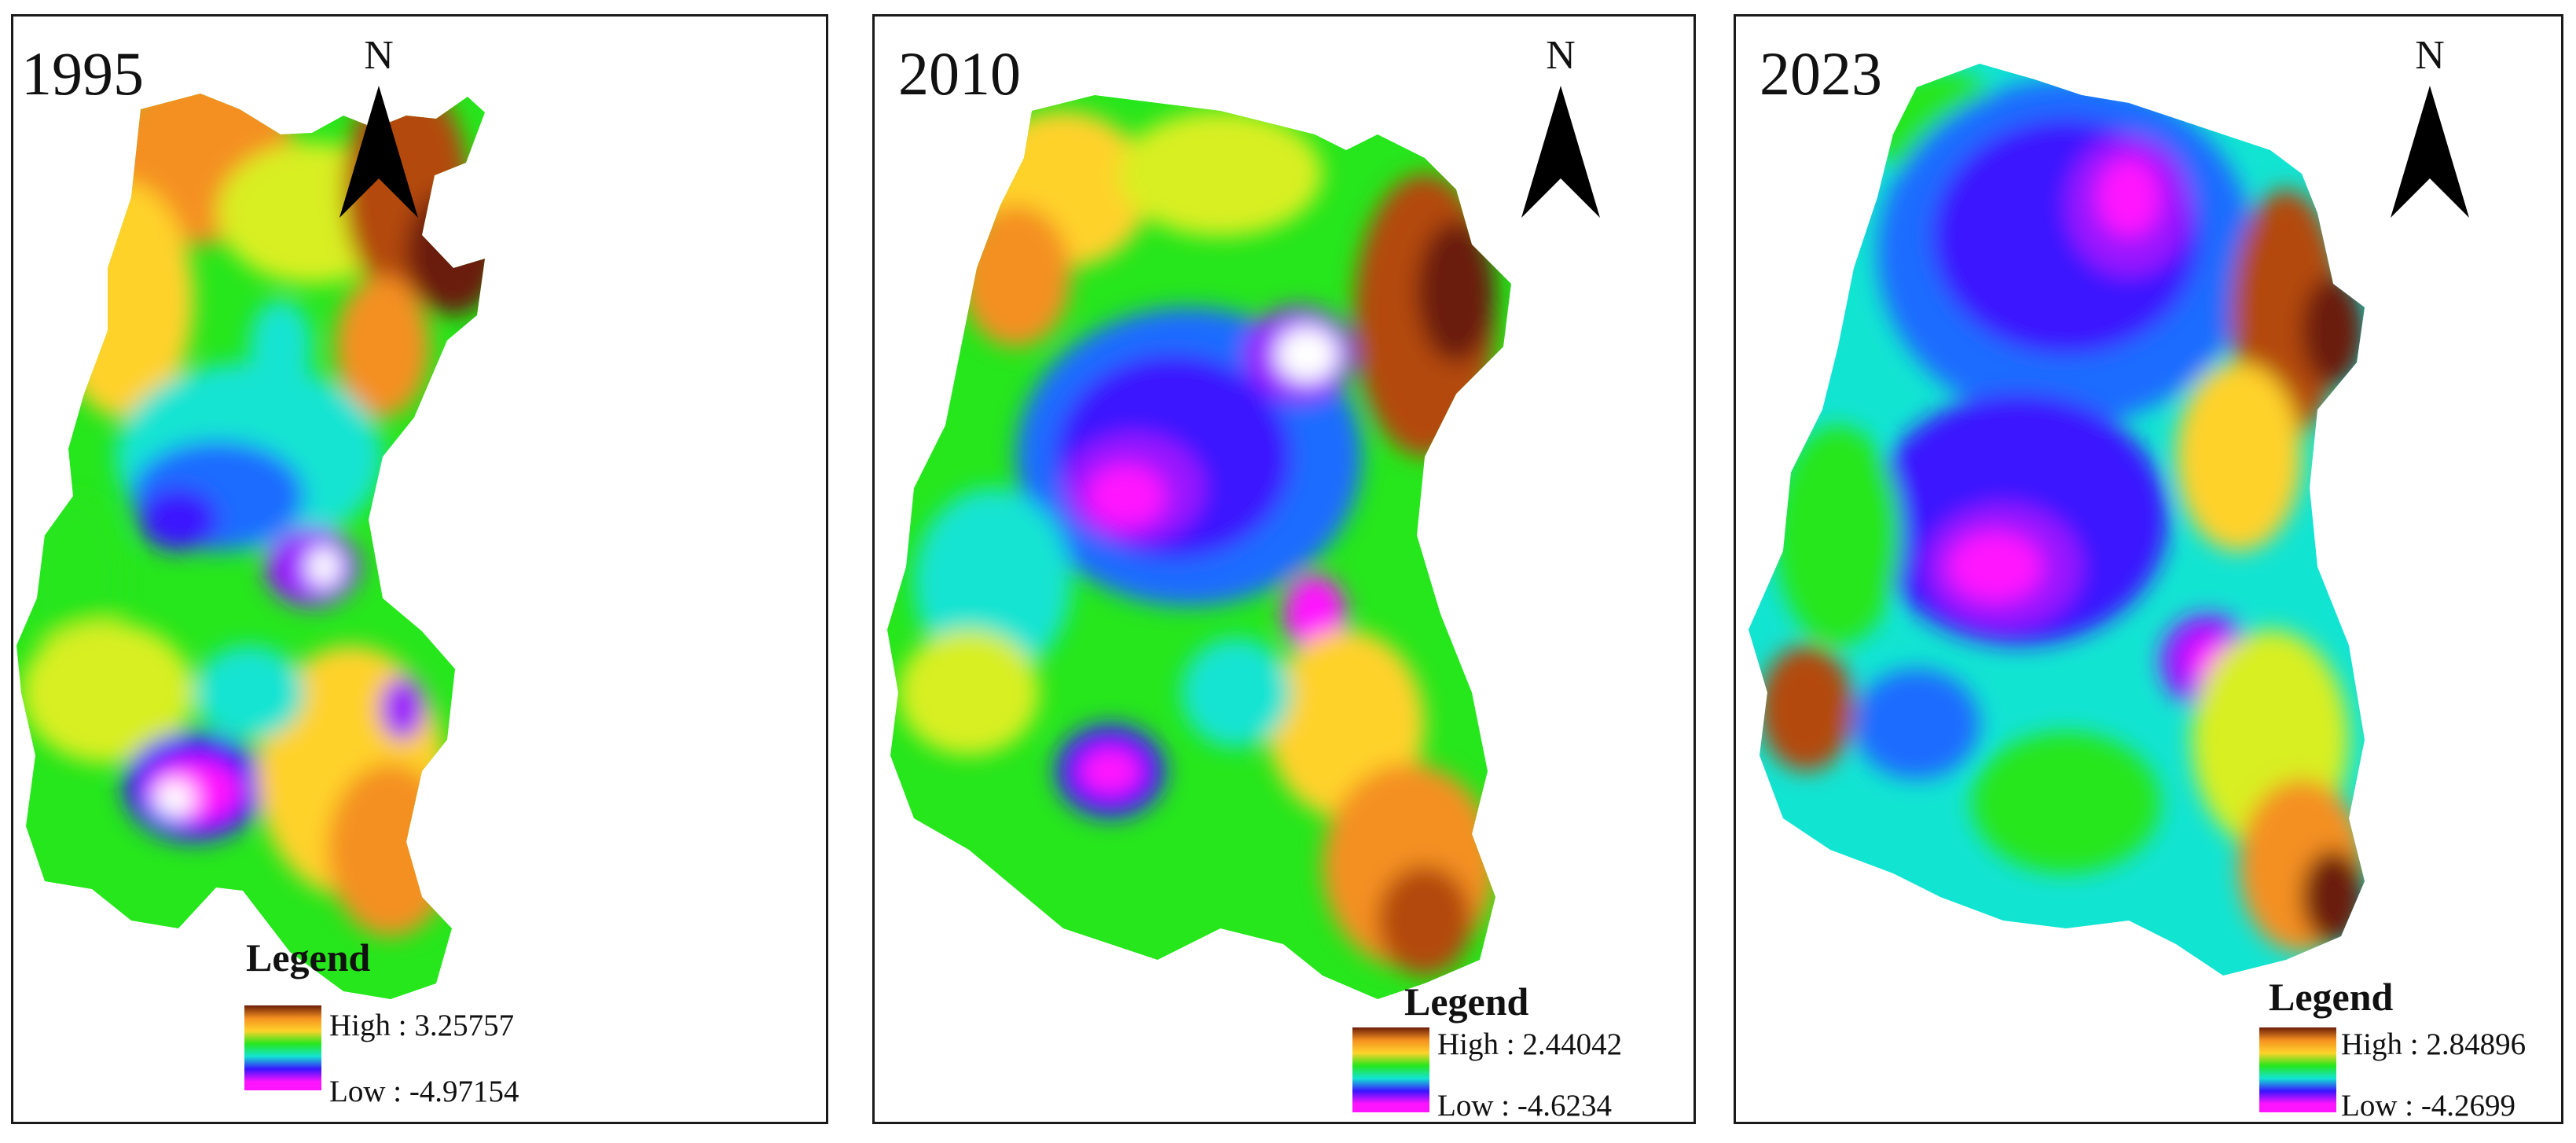 The height and width of the screenshot is (1143, 2576). Describe the element at coordinates (422, 1026) in the screenshot. I see `legend-high-label: High : 3.25757` at that location.